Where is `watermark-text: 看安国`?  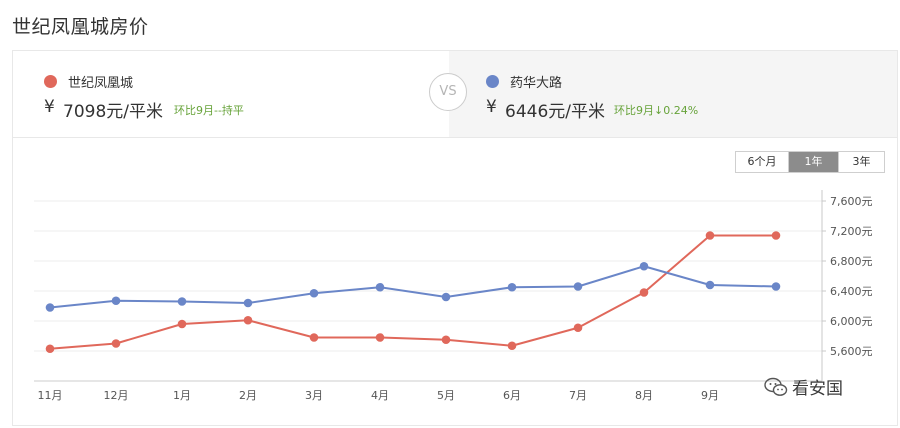 watermark-text: 看安国 is located at coordinates (817, 389).